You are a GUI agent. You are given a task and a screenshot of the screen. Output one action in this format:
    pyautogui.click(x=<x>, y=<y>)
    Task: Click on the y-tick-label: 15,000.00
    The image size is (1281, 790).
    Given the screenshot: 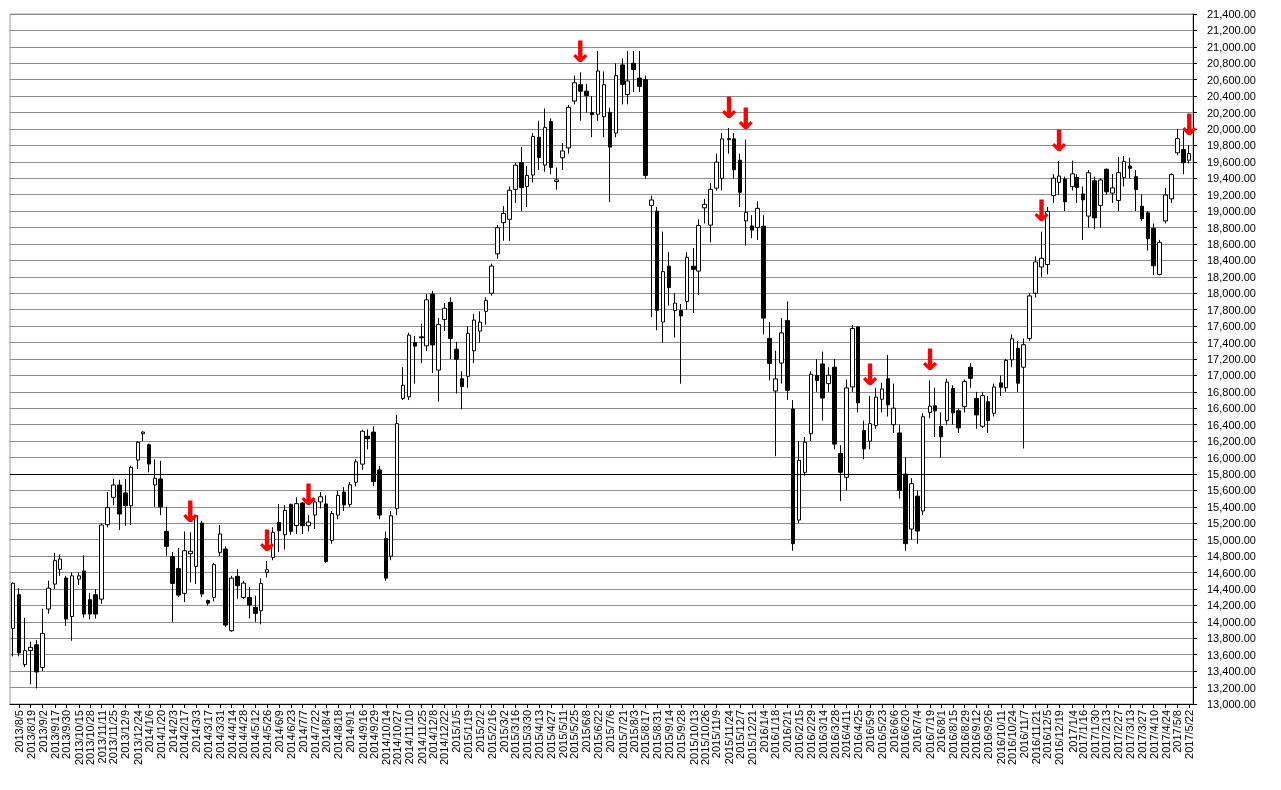 What is the action you would take?
    pyautogui.click(x=1231, y=539)
    